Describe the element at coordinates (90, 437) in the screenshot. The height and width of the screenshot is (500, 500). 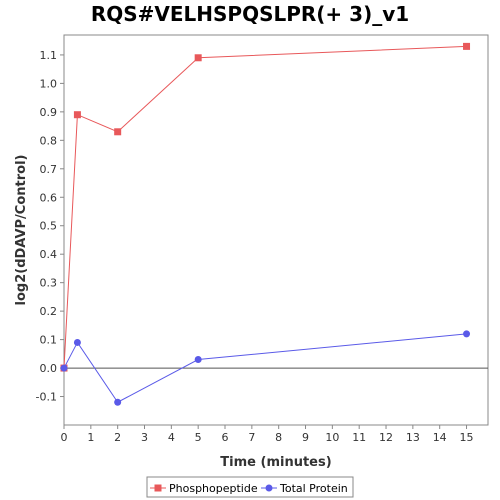
I see `x-tick-label: 1` at that location.